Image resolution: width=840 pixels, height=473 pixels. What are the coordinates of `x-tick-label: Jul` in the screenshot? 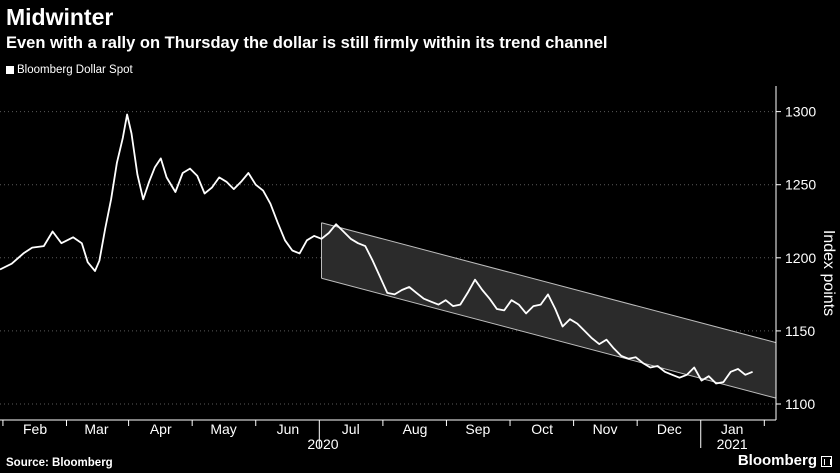 It's located at (351, 429).